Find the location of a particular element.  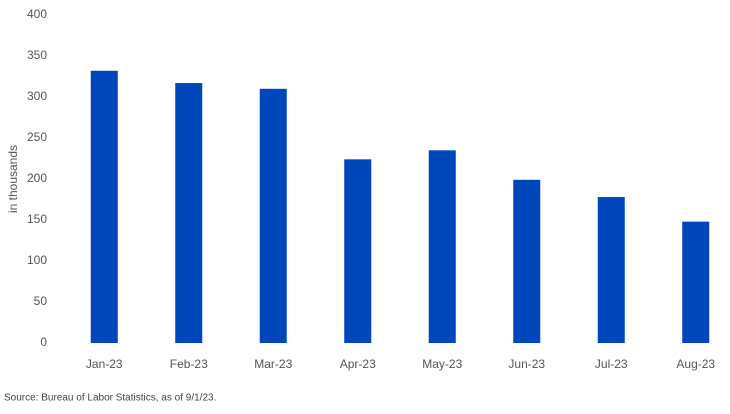

x-tick-label: Feb-23 is located at coordinates (189, 364).